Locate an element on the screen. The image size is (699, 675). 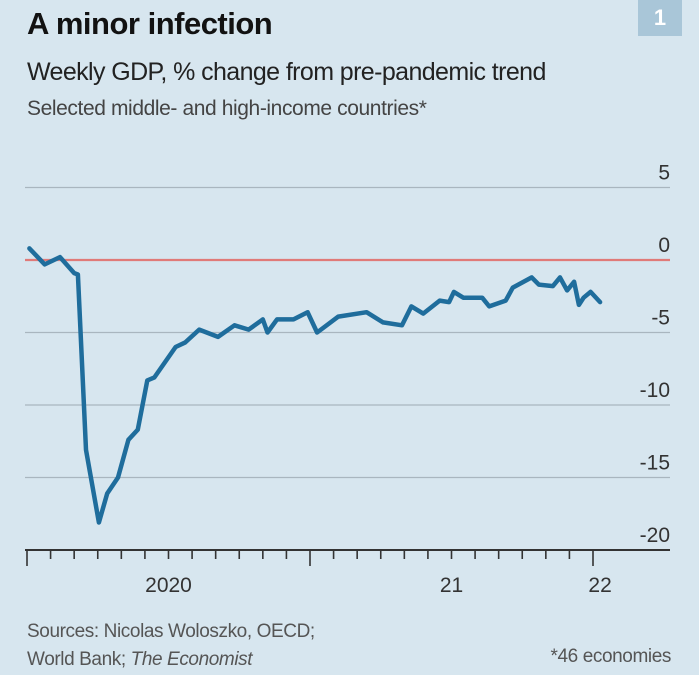
sources-text: World Bank; is located at coordinates (79, 659).